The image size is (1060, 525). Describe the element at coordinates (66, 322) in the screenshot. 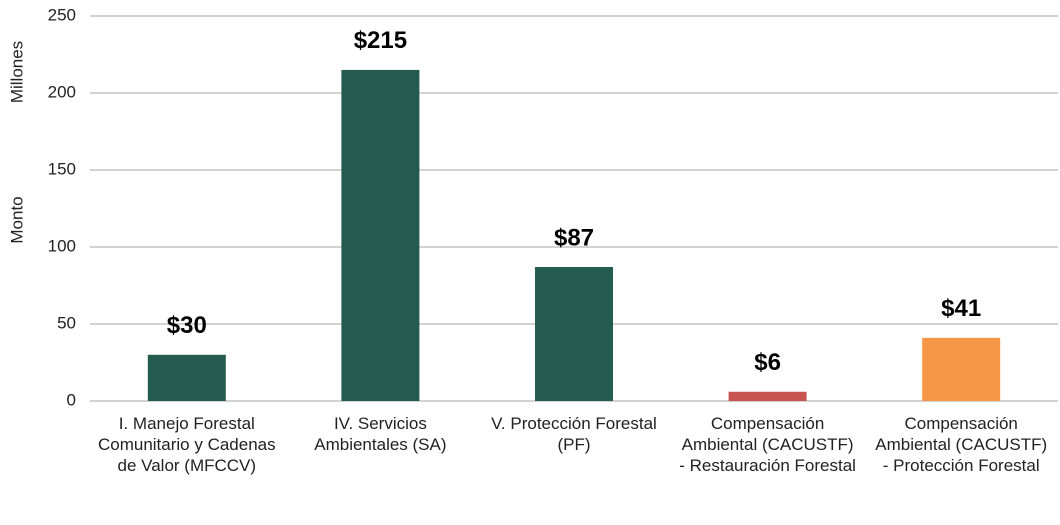

I see `y-tick-label: 50` at that location.